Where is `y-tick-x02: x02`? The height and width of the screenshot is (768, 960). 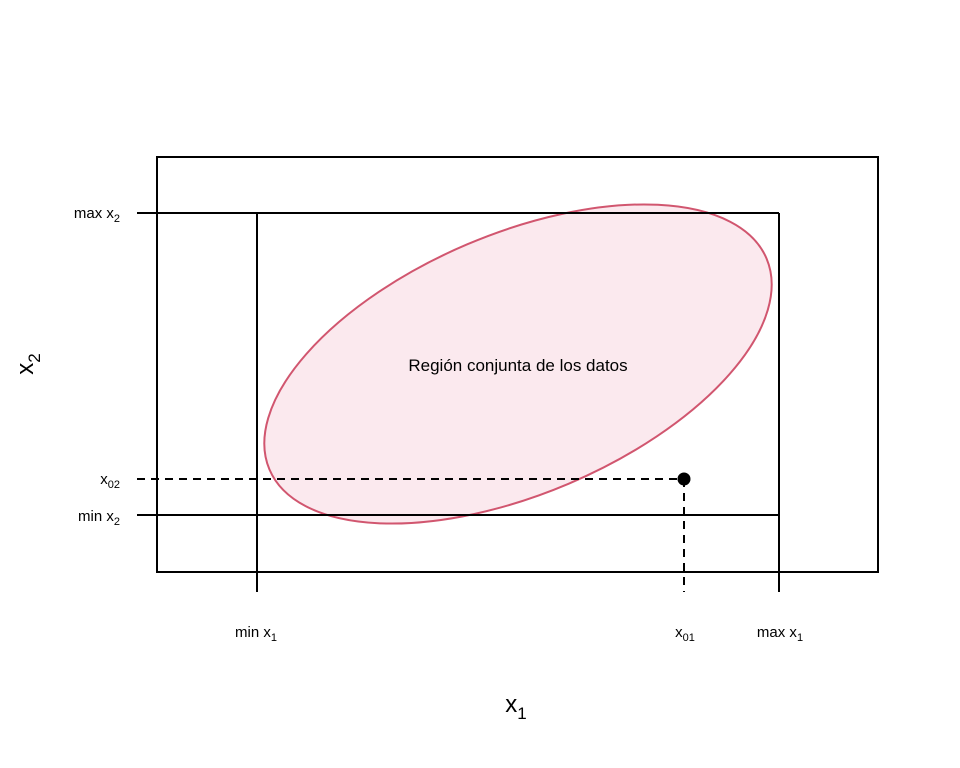
y-tick-x02: x02 is located at coordinates (110, 481).